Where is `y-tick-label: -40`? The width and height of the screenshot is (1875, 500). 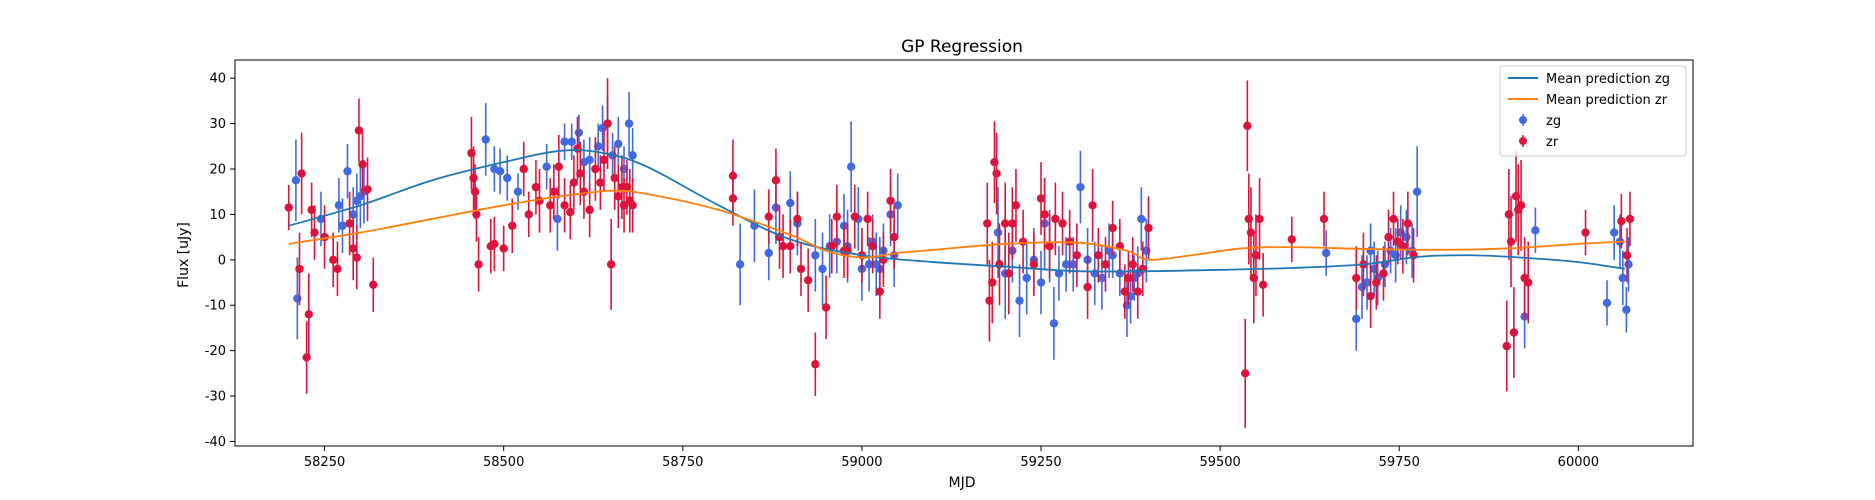 y-tick-label: -40 is located at coordinates (215, 442).